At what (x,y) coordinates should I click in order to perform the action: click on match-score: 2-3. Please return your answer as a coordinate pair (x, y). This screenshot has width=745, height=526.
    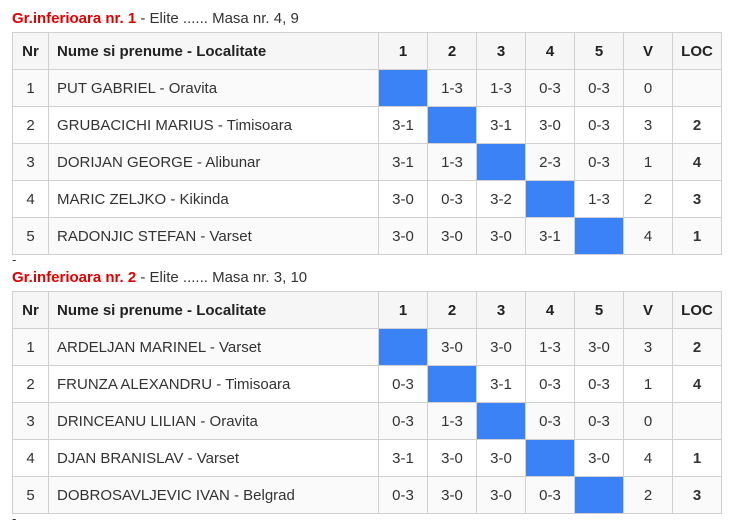
    Looking at the image, I should click on (550, 162).